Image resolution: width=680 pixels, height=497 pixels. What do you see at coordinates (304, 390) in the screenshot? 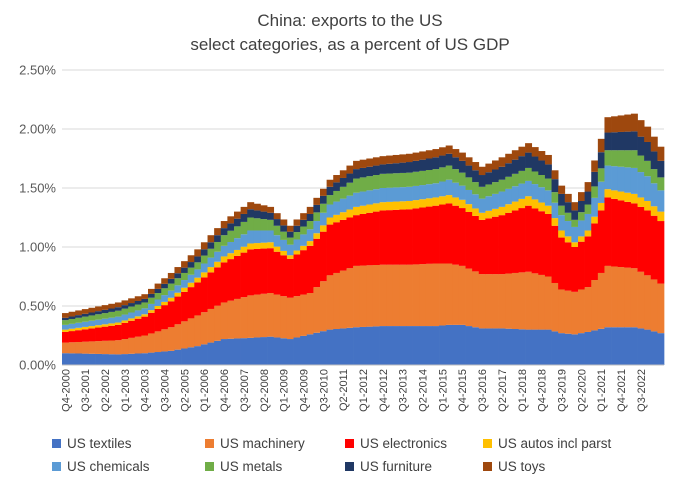
I see `x-tick-label: Q4-2009` at bounding box center [304, 390].